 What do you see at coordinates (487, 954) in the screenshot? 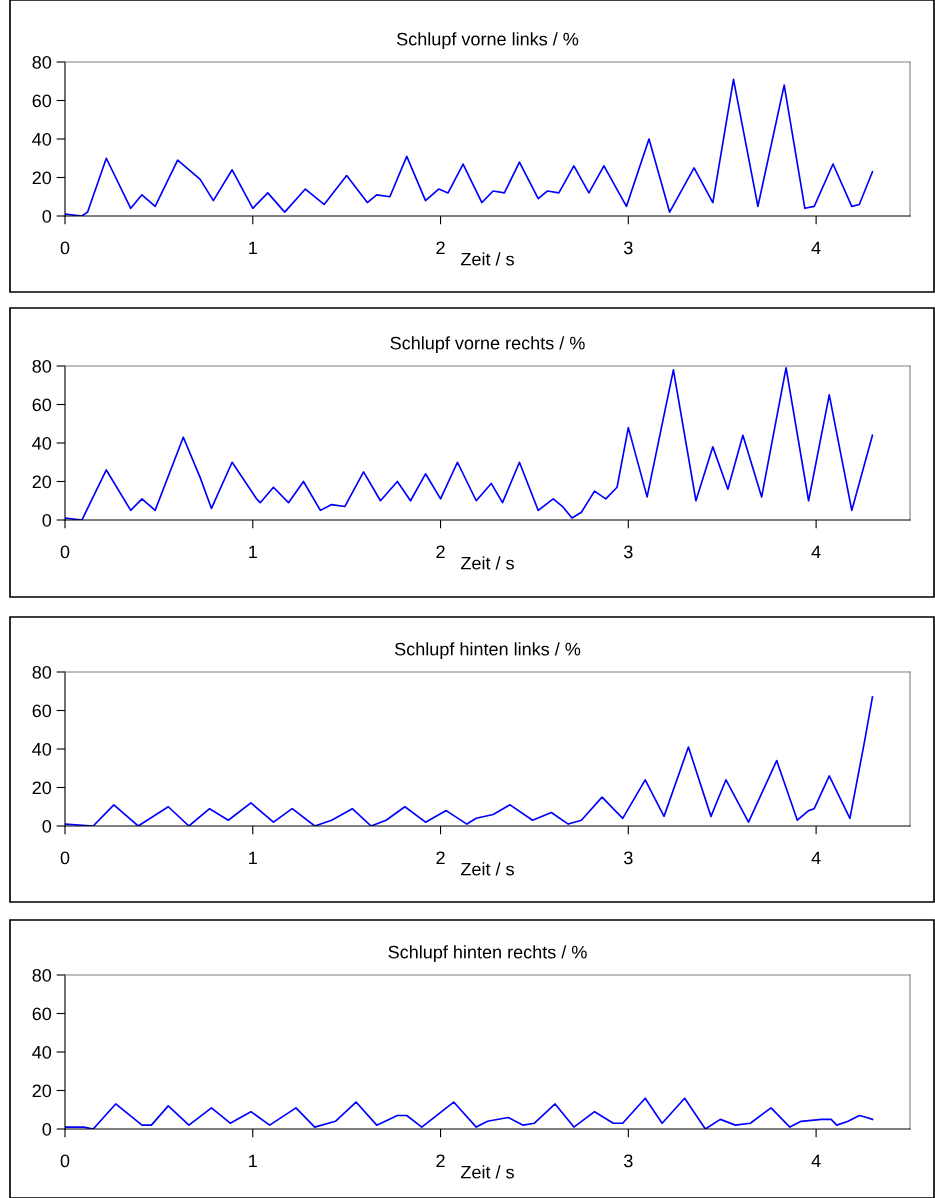
I see `chart-title: Schlupf hinten rechts / %` at bounding box center [487, 954].